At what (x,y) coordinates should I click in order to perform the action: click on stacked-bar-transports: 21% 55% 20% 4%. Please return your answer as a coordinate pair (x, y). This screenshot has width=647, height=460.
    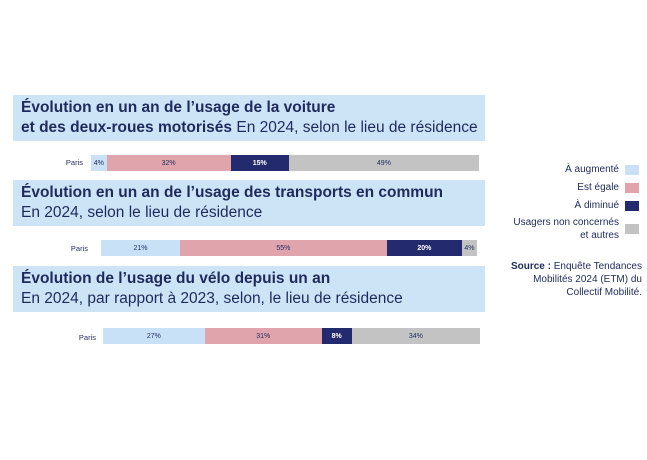
    Looking at the image, I should click on (289, 248).